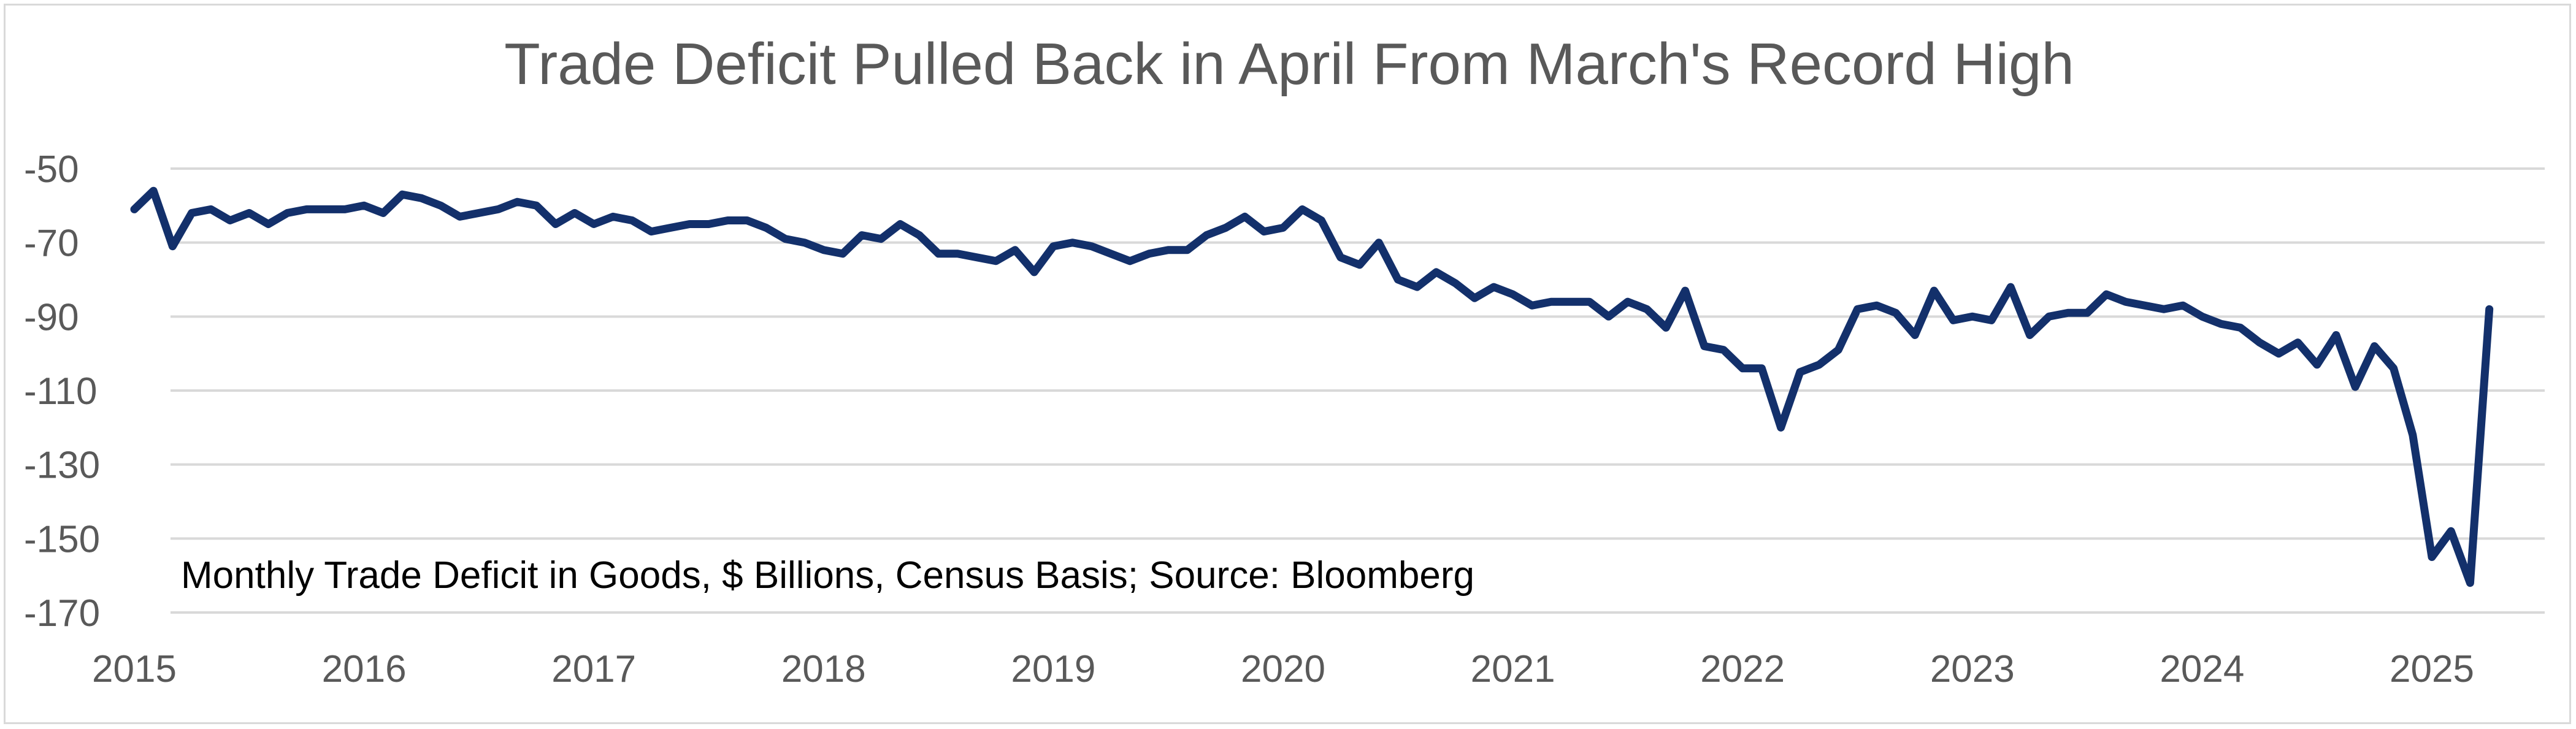 Image resolution: width=2576 pixels, height=729 pixels. What do you see at coordinates (1053, 669) in the screenshot?
I see `x-tick-label: 2019` at bounding box center [1053, 669].